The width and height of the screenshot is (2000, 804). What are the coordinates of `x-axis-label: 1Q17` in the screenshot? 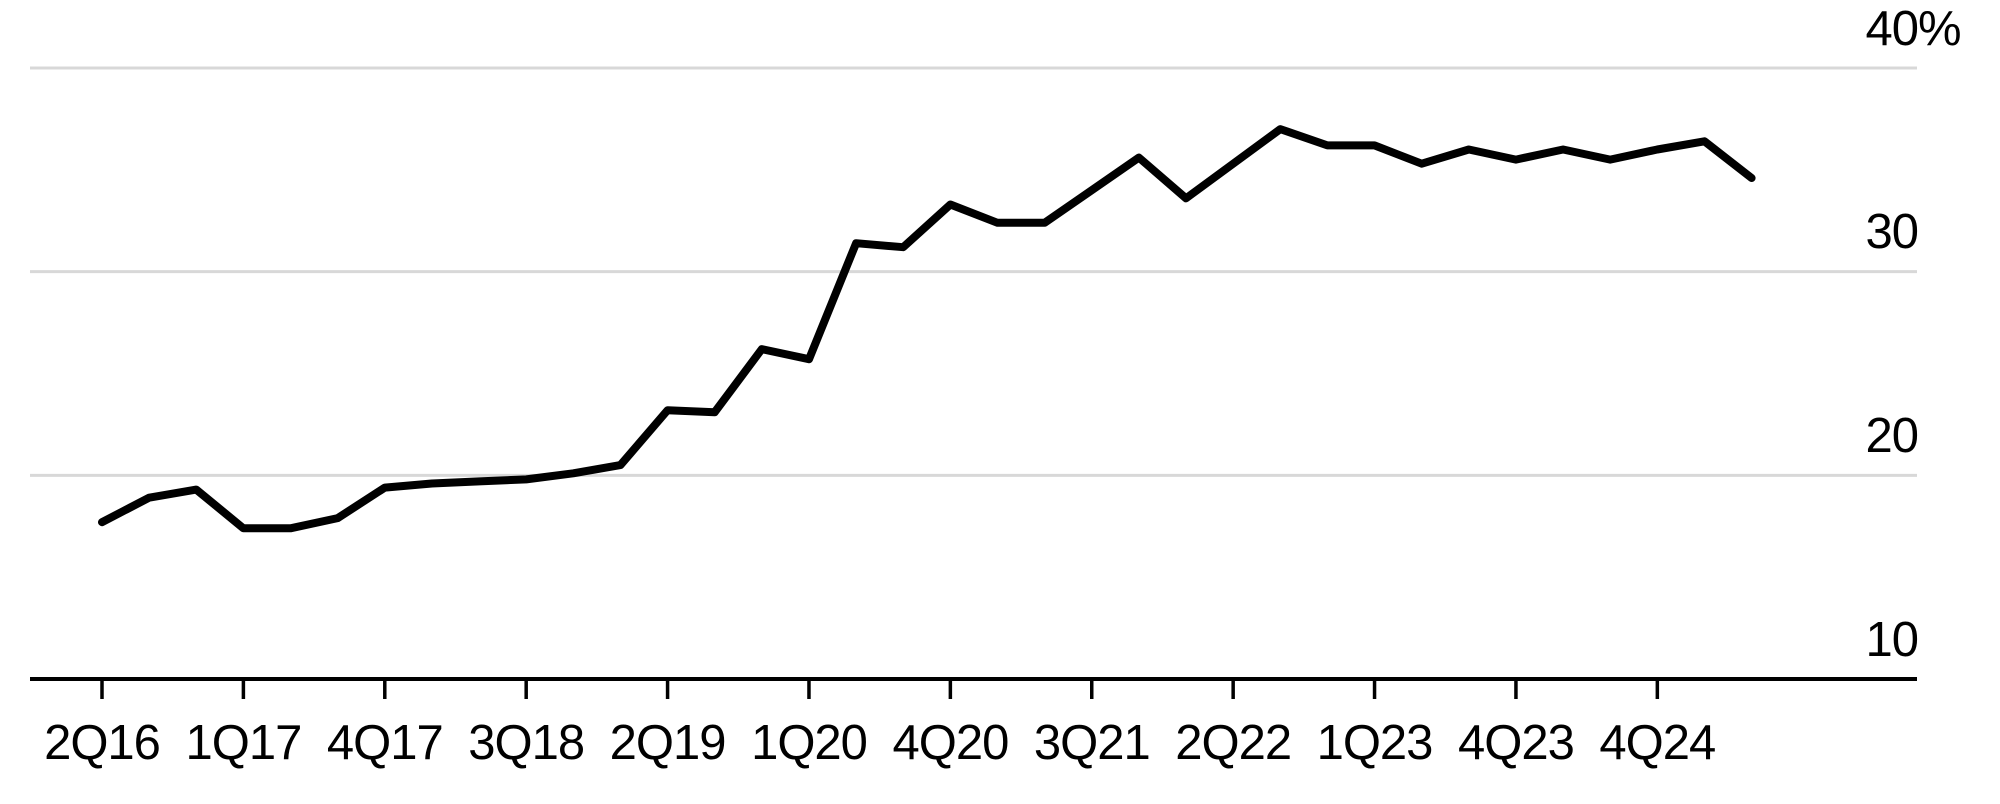 It's located at (243, 743).